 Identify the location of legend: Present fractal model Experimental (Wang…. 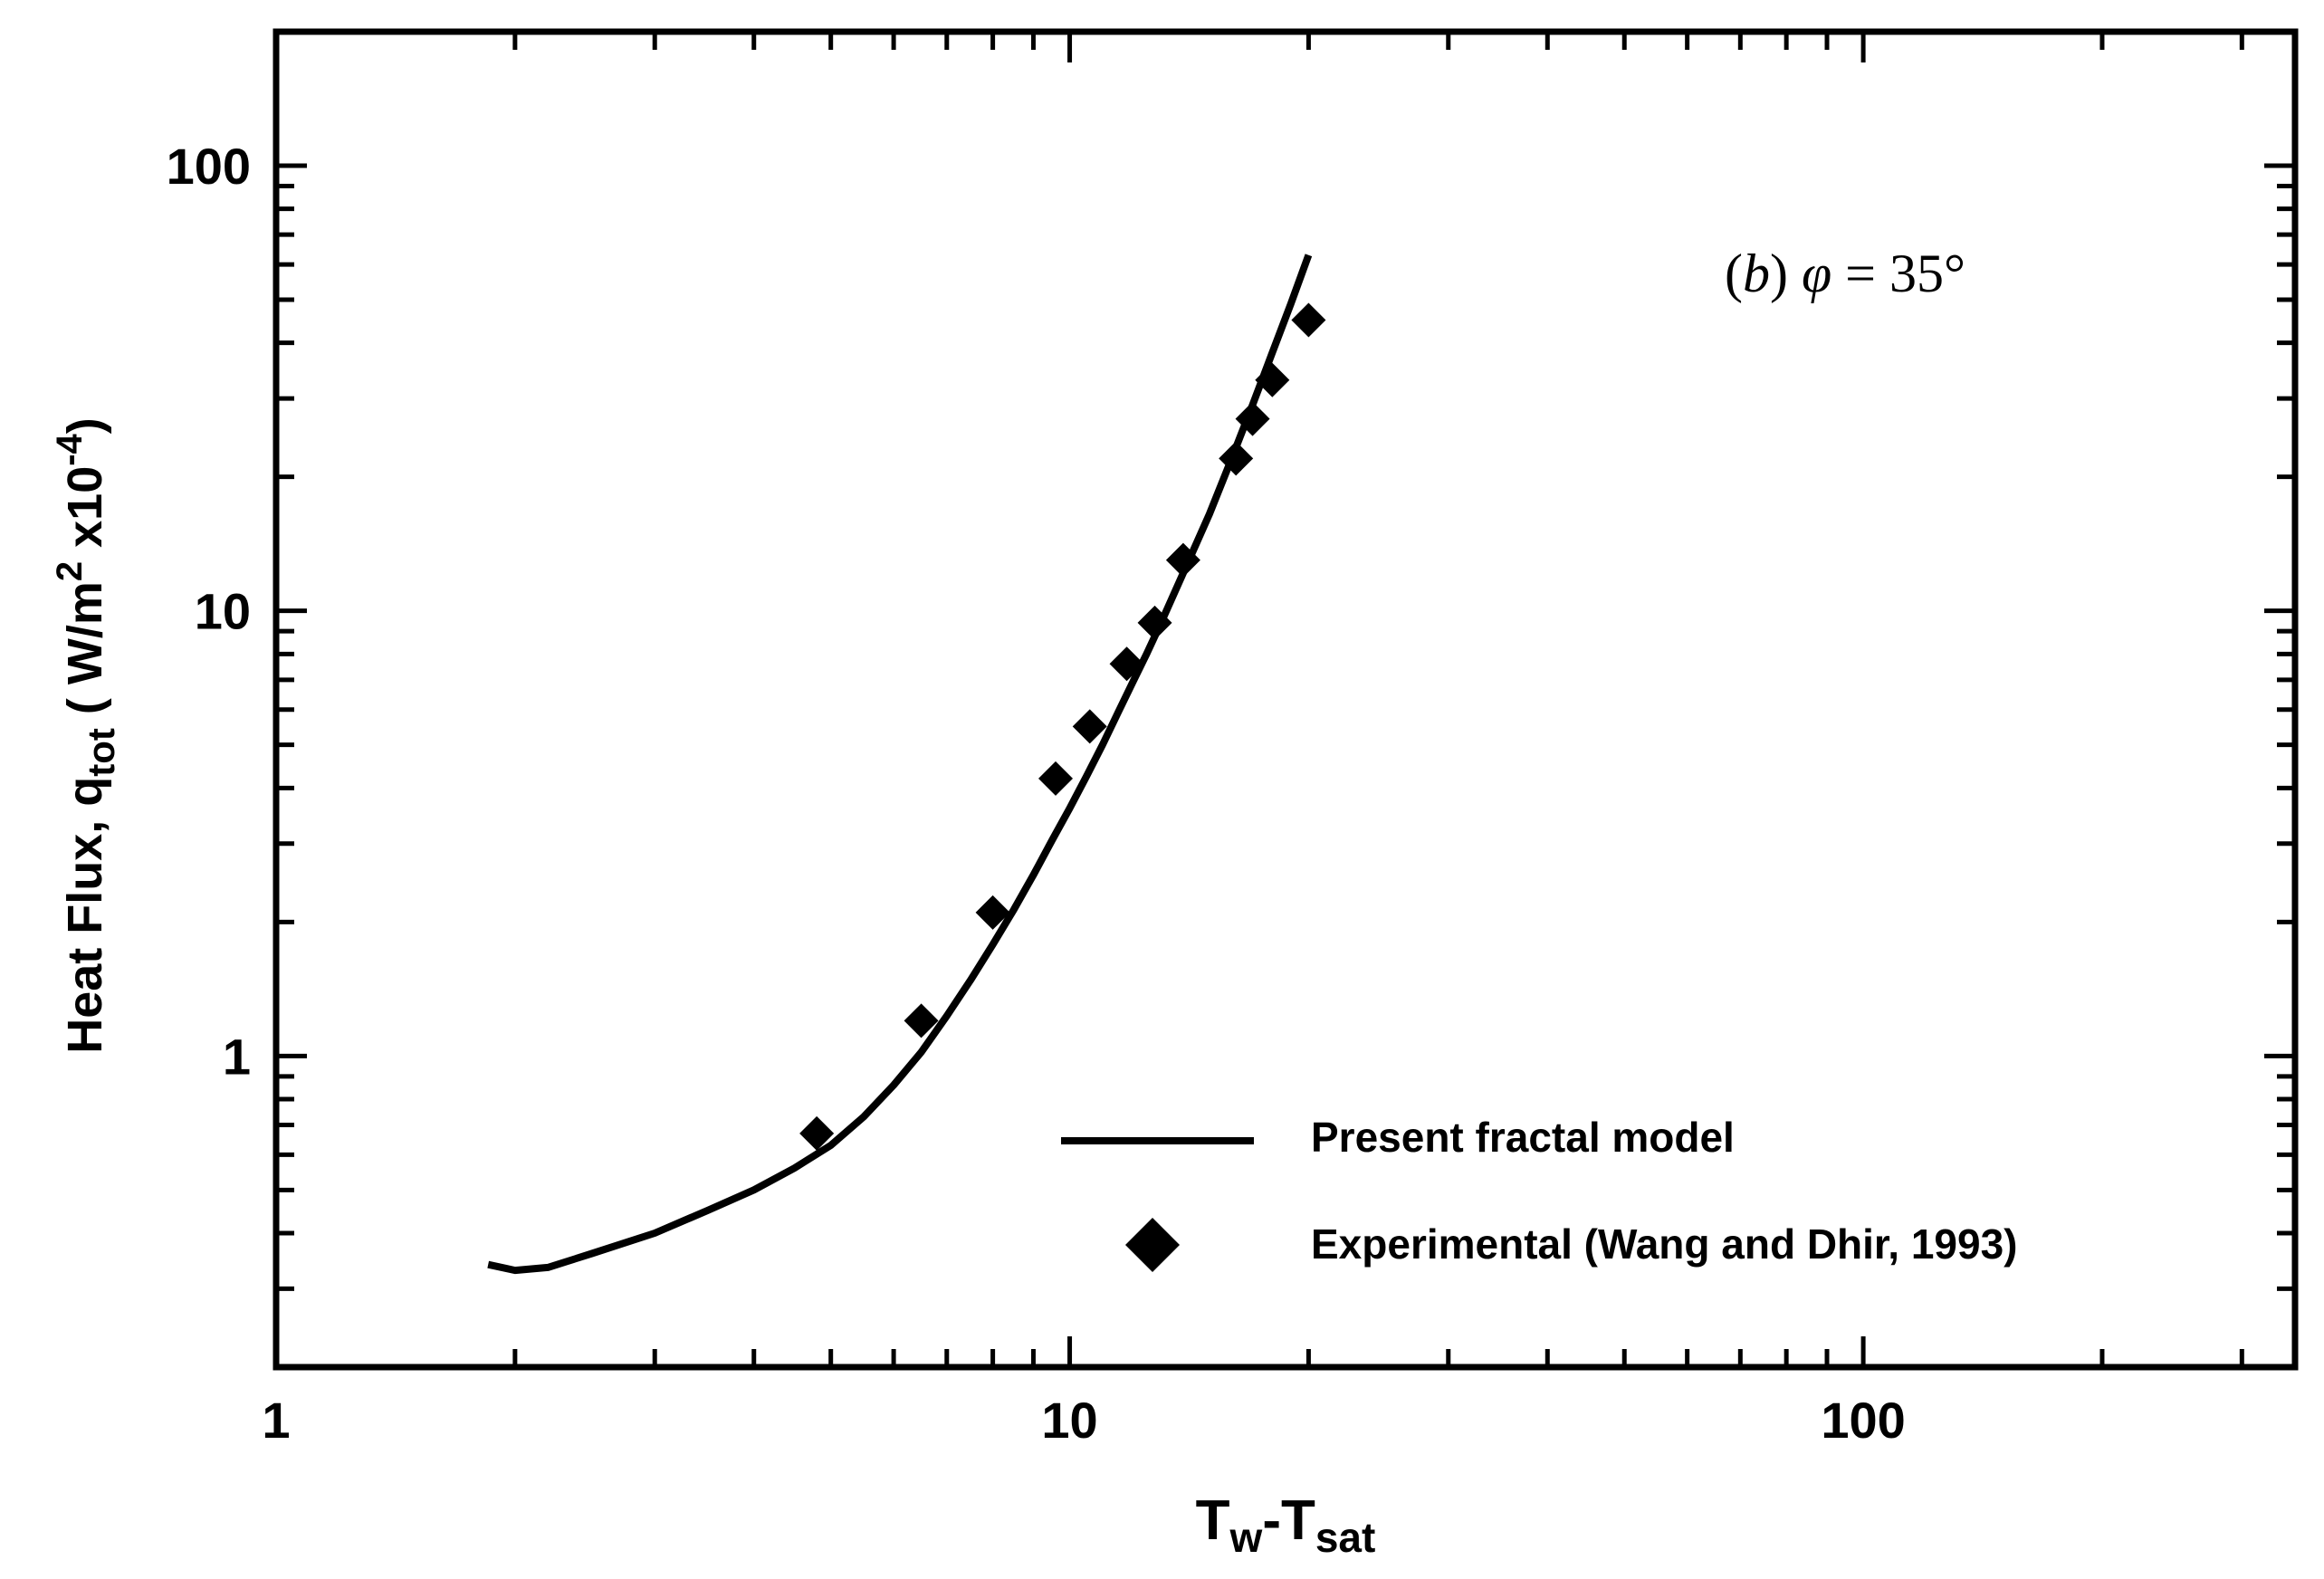
(1539, 1193).